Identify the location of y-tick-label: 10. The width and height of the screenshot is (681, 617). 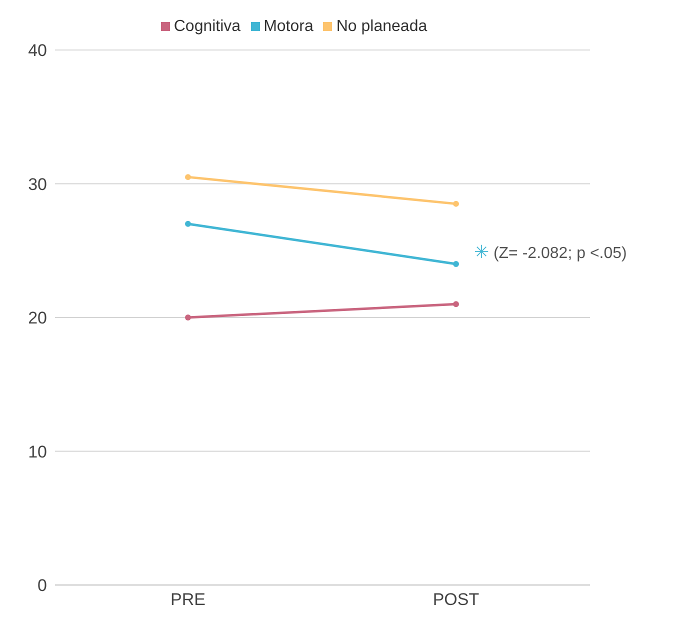
(37, 452).